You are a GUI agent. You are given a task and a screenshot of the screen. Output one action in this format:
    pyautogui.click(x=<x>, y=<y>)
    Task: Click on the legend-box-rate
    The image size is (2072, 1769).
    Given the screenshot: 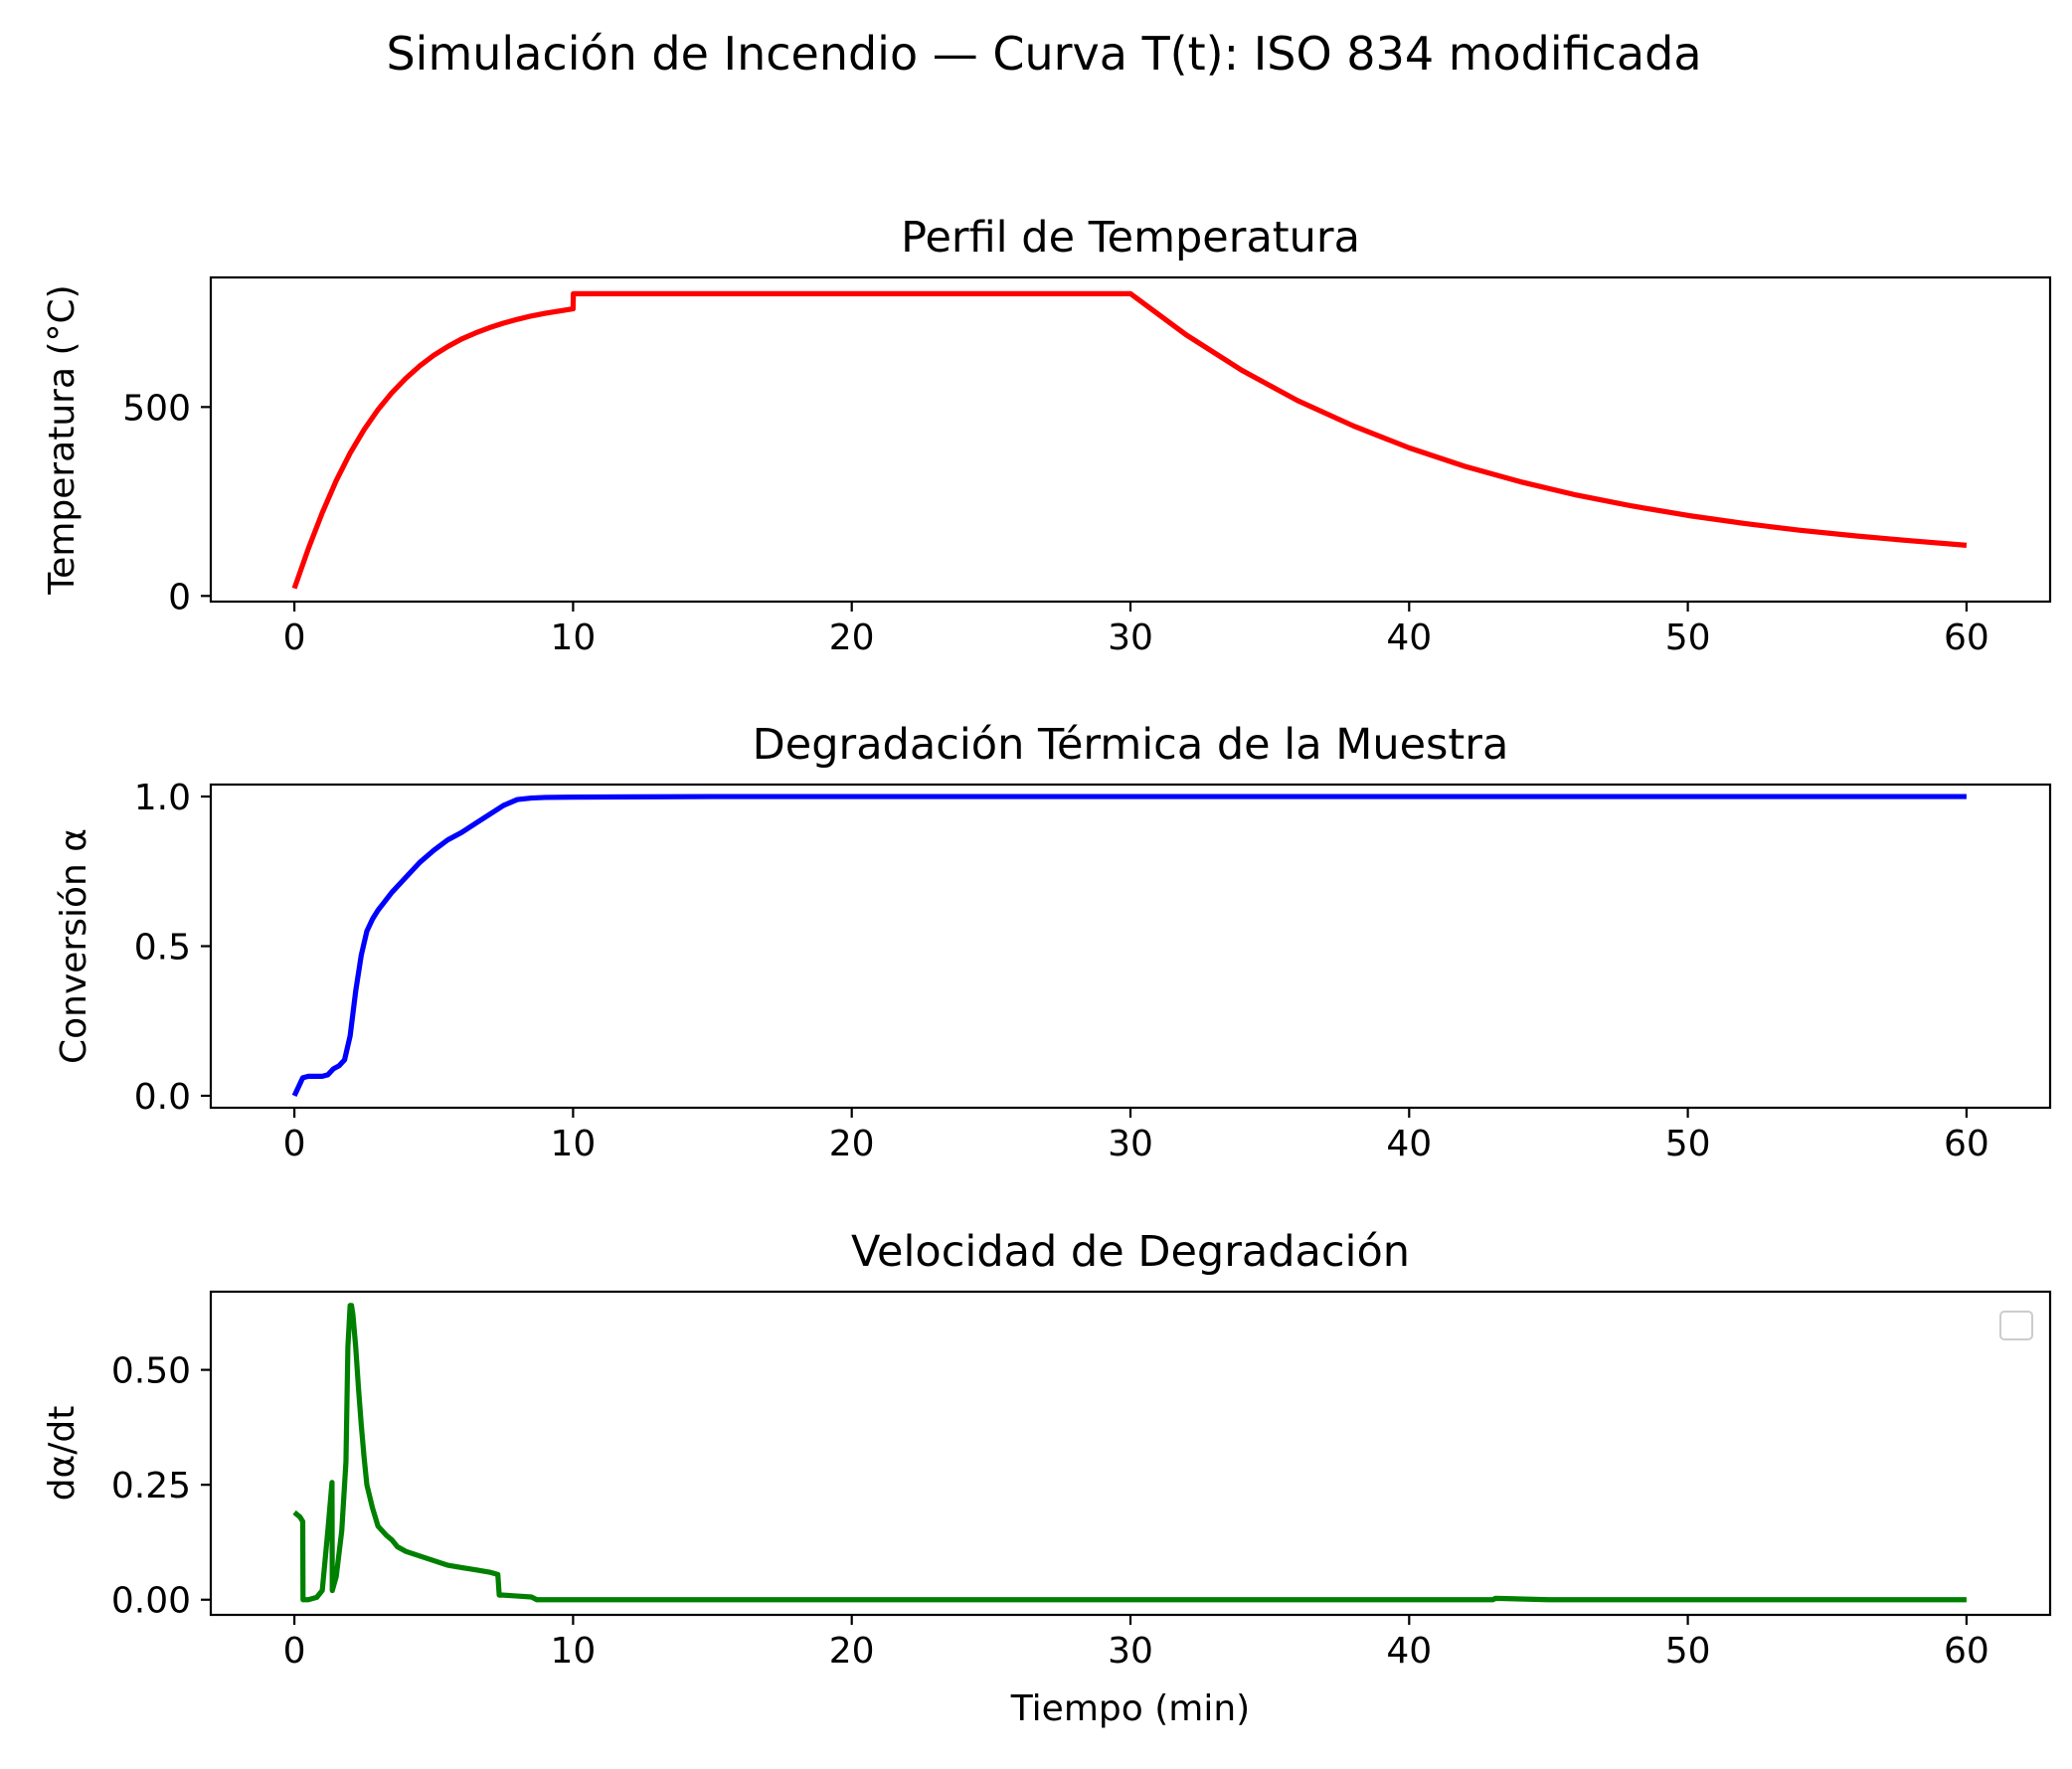 What is the action you would take?
    pyautogui.click(x=2016, y=1325)
    